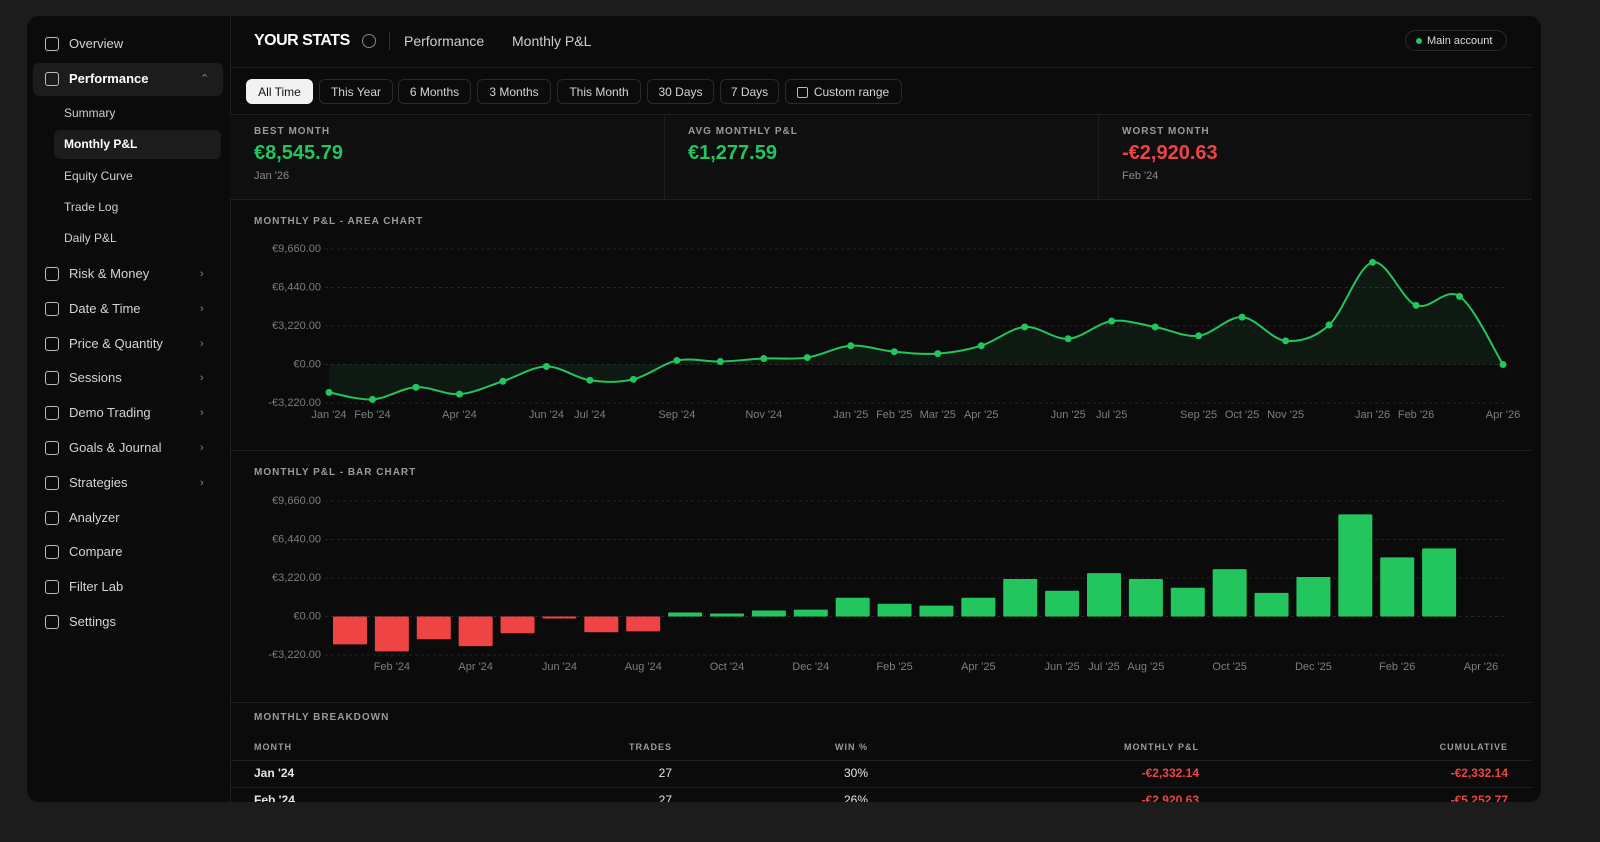 Image resolution: width=1600 pixels, height=842 pixels. I want to click on area-fill, so click(916, 331).